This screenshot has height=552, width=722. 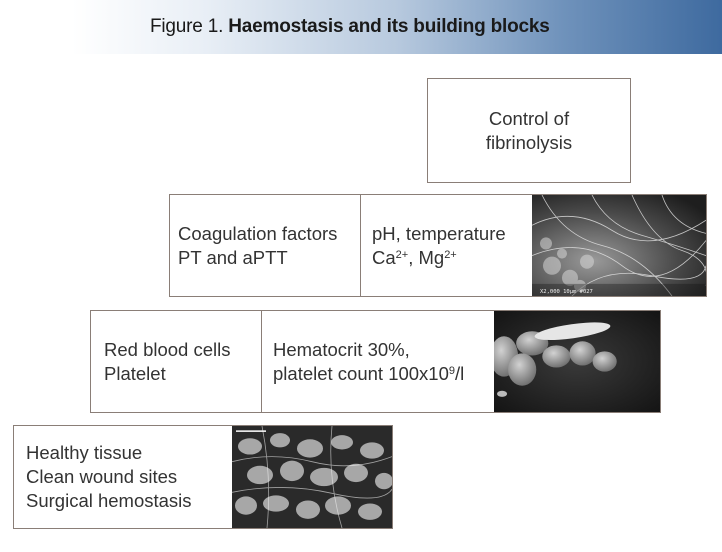 What do you see at coordinates (84, 452) in the screenshot?
I see `tissue-line1: Healthy tissue` at bounding box center [84, 452].